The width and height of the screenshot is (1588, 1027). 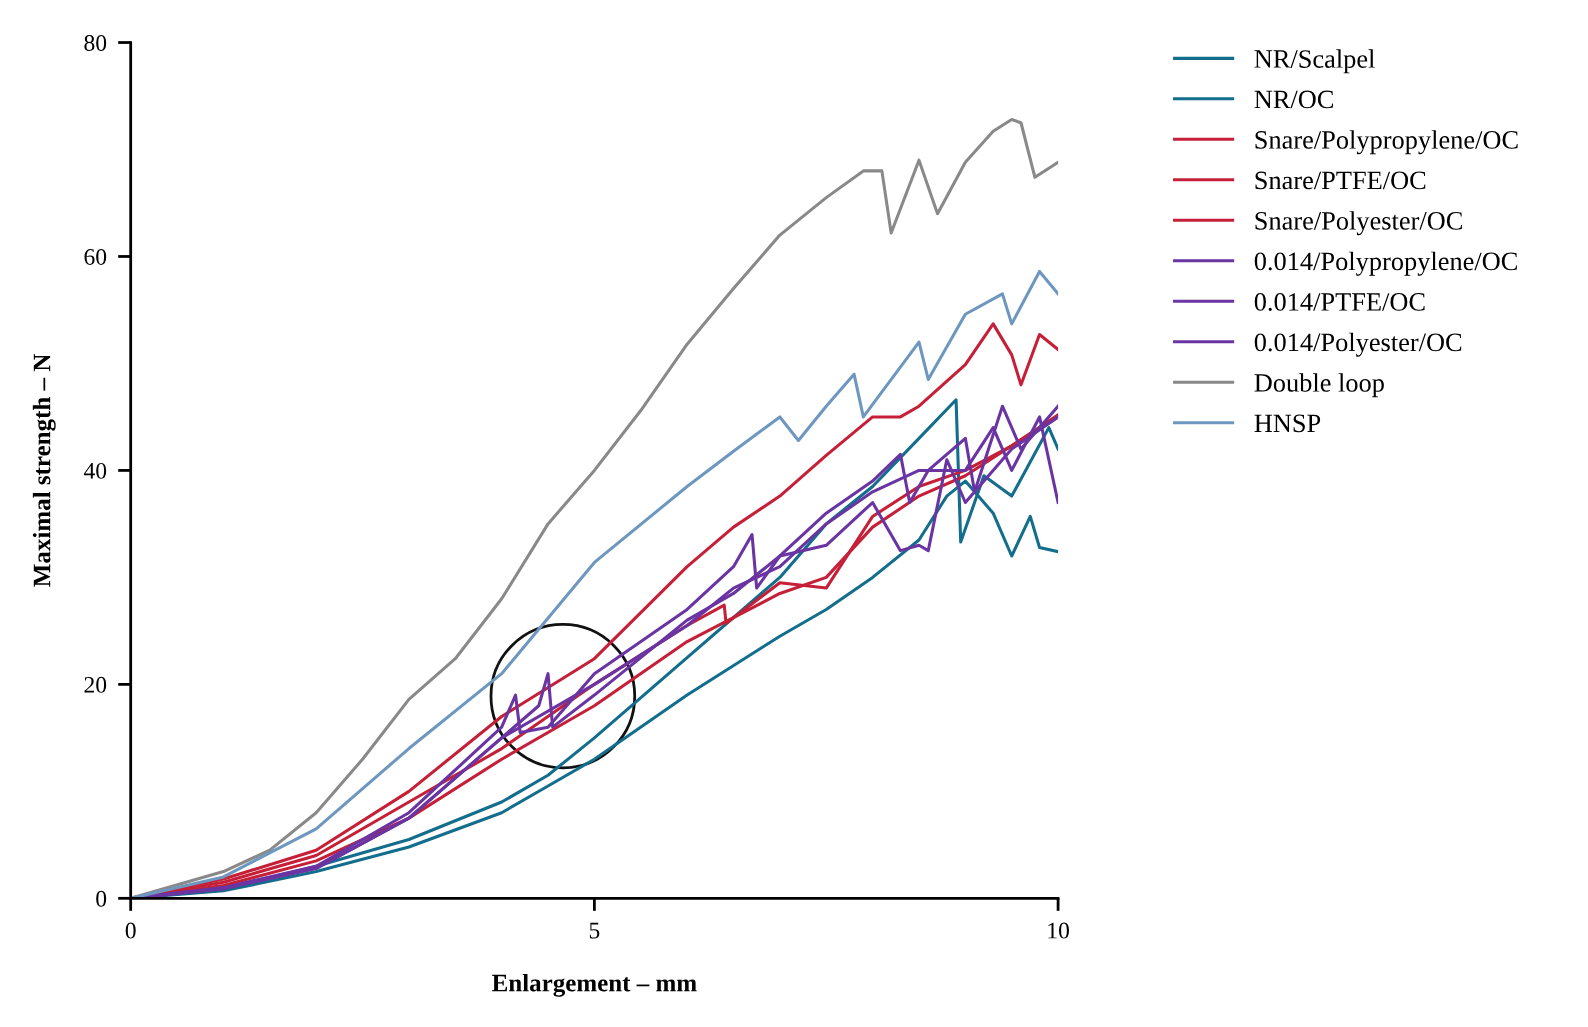 What do you see at coordinates (130, 930) in the screenshot?
I see `x-tick-label: 0` at bounding box center [130, 930].